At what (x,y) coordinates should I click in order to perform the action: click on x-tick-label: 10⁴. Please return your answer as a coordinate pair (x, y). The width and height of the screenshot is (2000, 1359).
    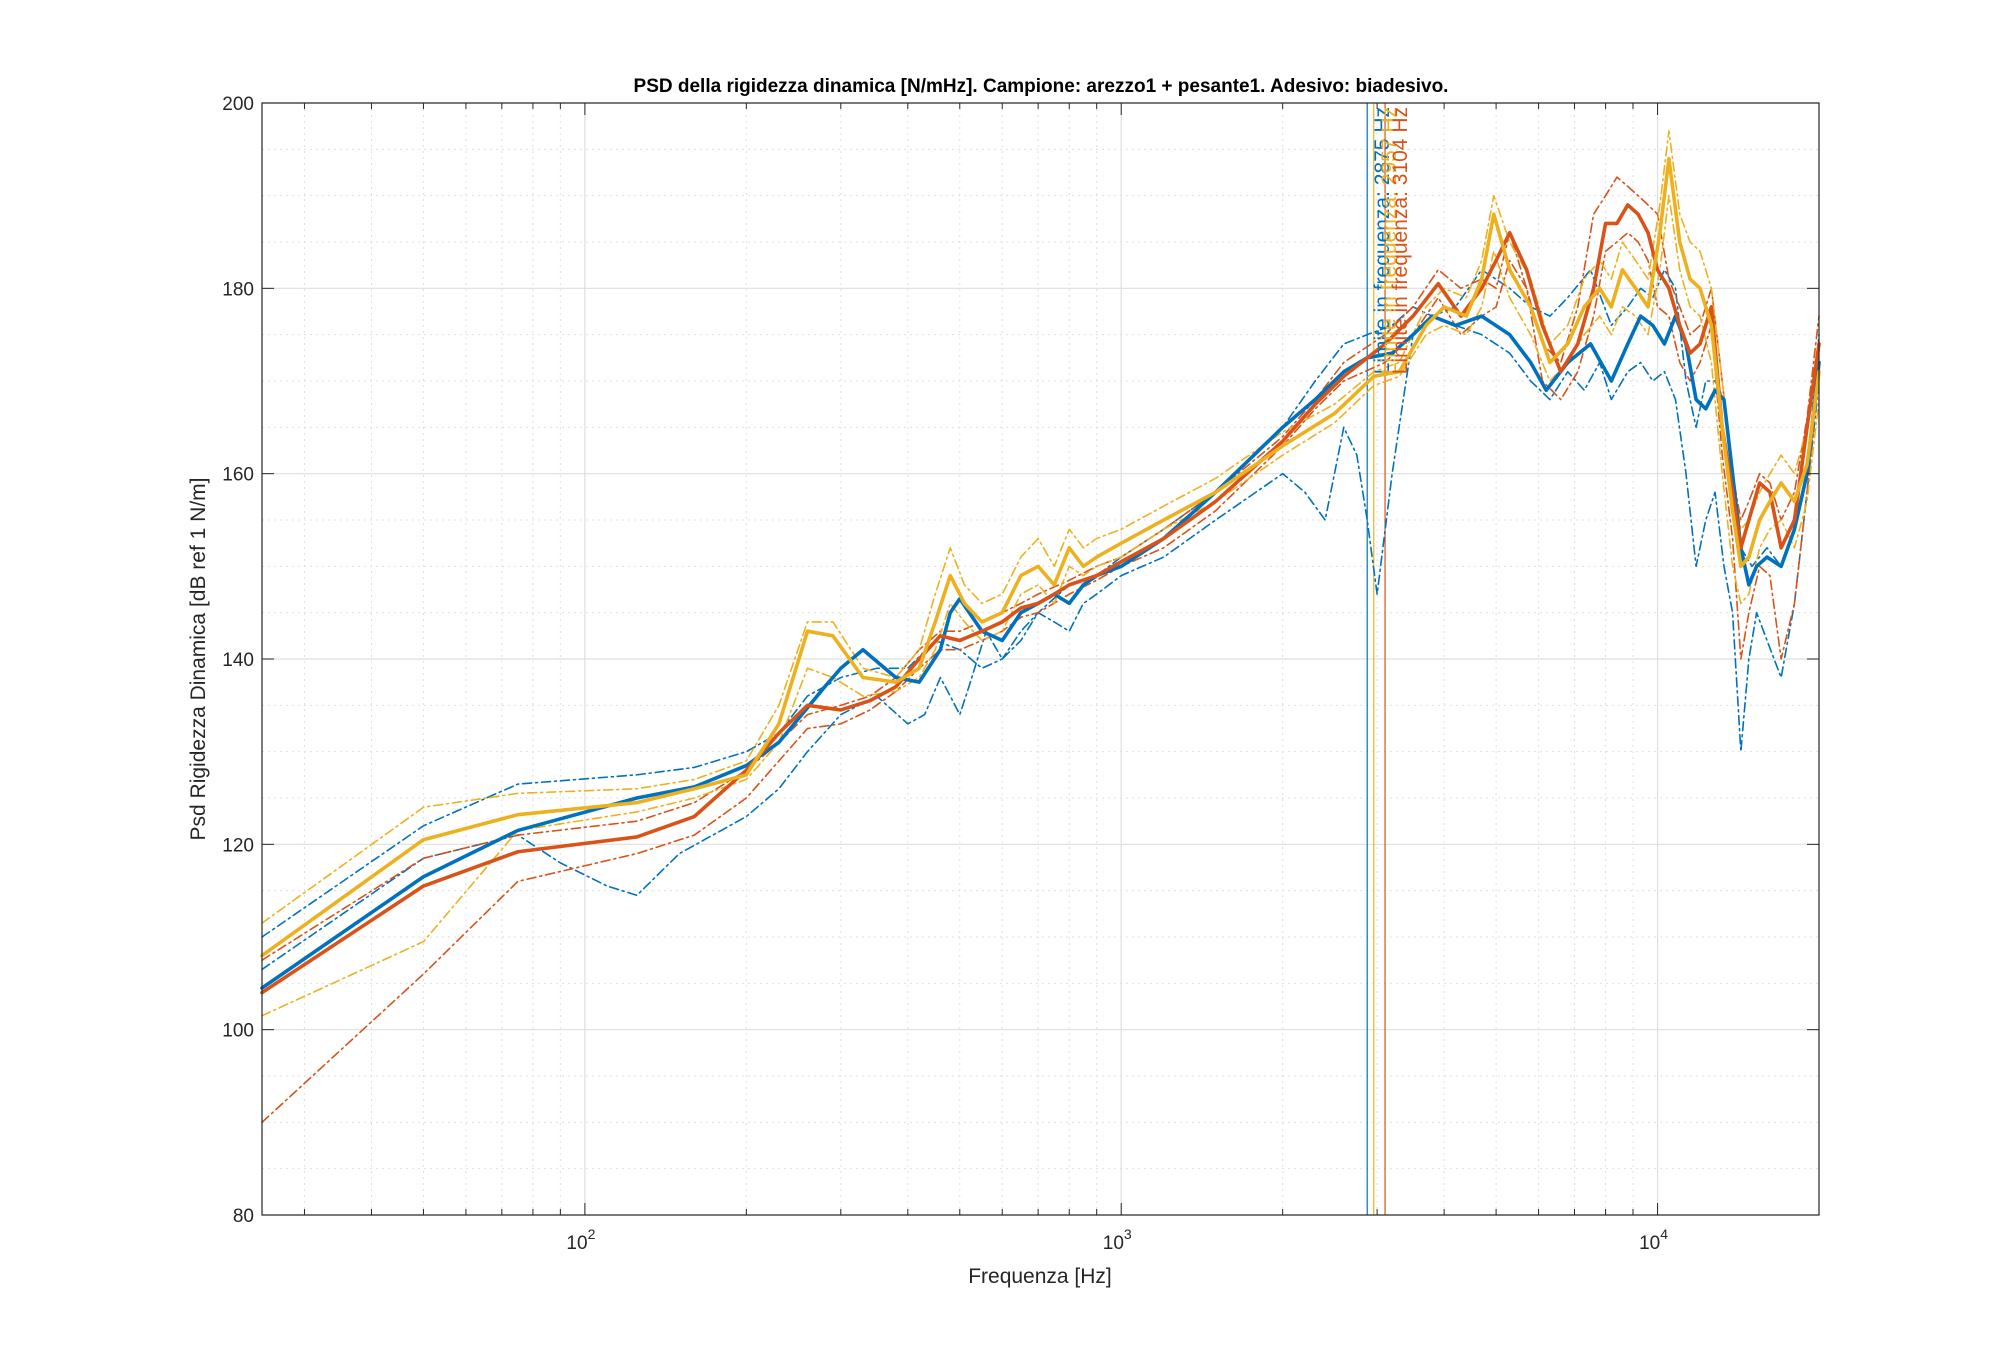
    Looking at the image, I should click on (1653, 1240).